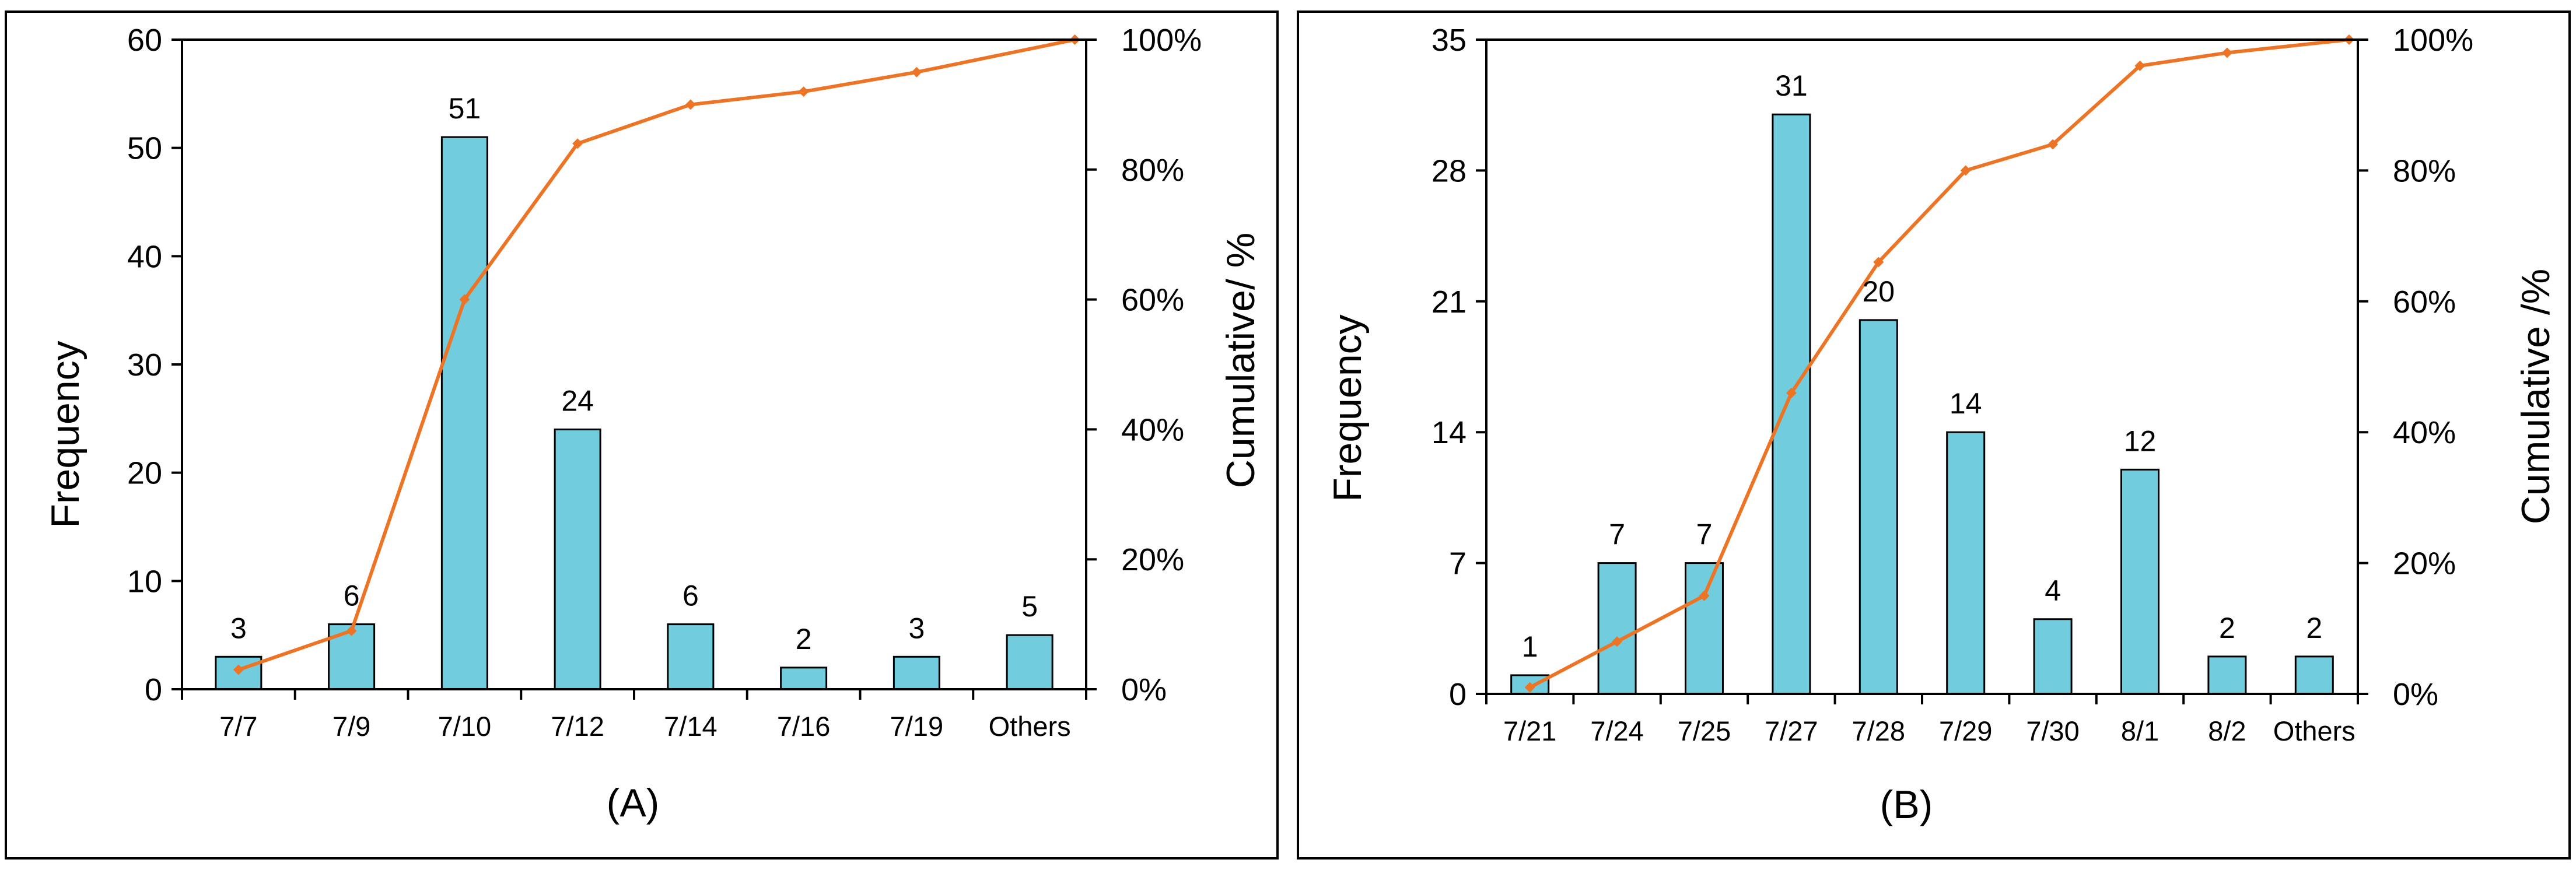 This screenshot has height=870, width=2576. I want to click on bar-data-label: 4, so click(2053, 590).